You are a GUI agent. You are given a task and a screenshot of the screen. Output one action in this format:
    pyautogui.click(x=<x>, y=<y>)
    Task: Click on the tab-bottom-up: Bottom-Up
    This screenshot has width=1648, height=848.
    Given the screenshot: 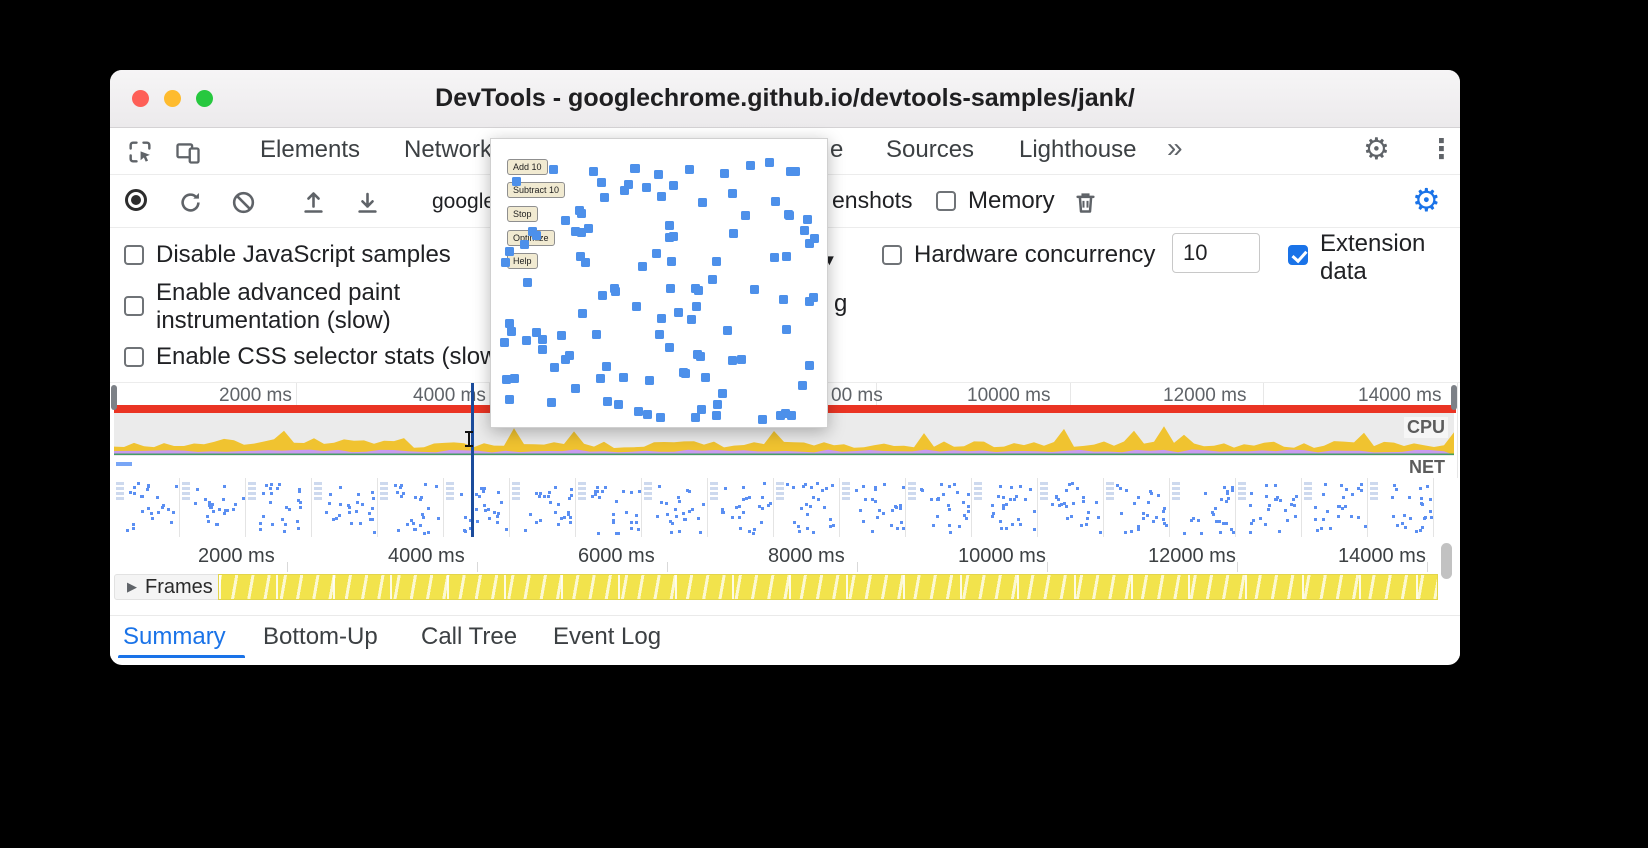 What is the action you would take?
    pyautogui.click(x=320, y=636)
    